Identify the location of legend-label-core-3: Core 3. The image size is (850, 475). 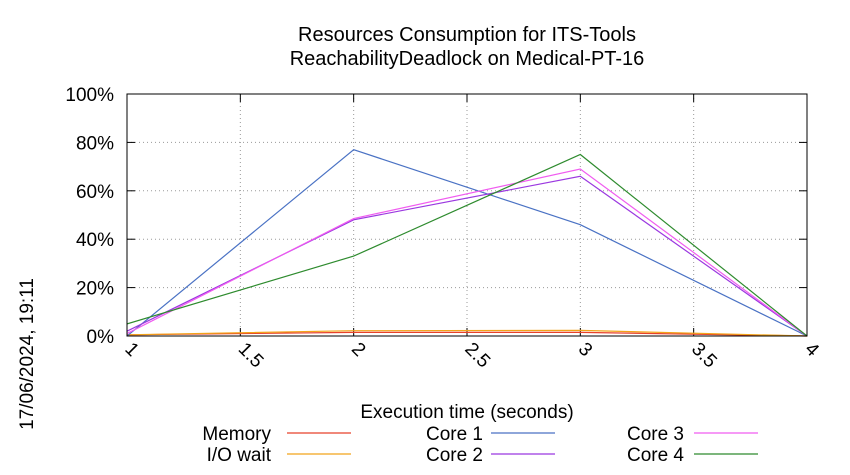
(655, 434).